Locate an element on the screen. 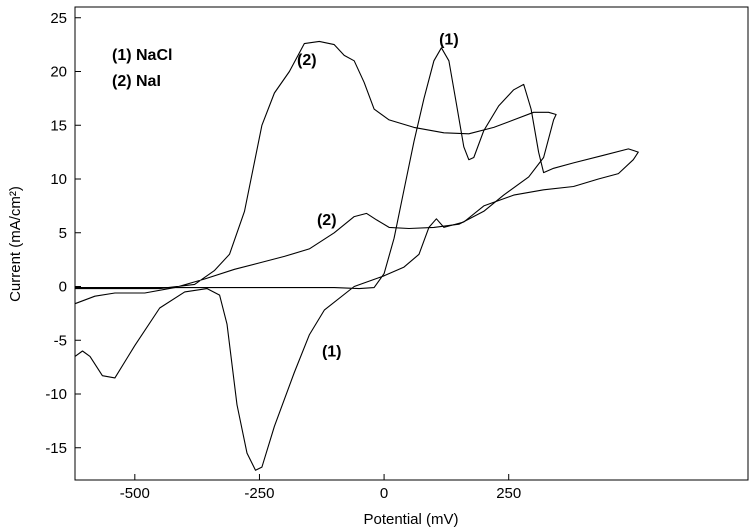 This screenshot has height=529, width=750. y-axis-title: Current (mA/cm²) is located at coordinates (15, 244).